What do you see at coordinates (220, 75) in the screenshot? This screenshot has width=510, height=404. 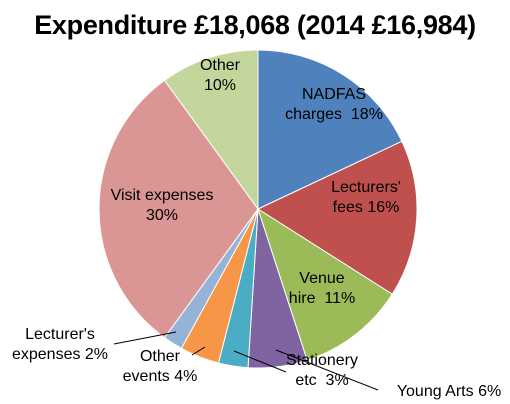 I see `slice-label-9: Other 10%` at bounding box center [220, 75].